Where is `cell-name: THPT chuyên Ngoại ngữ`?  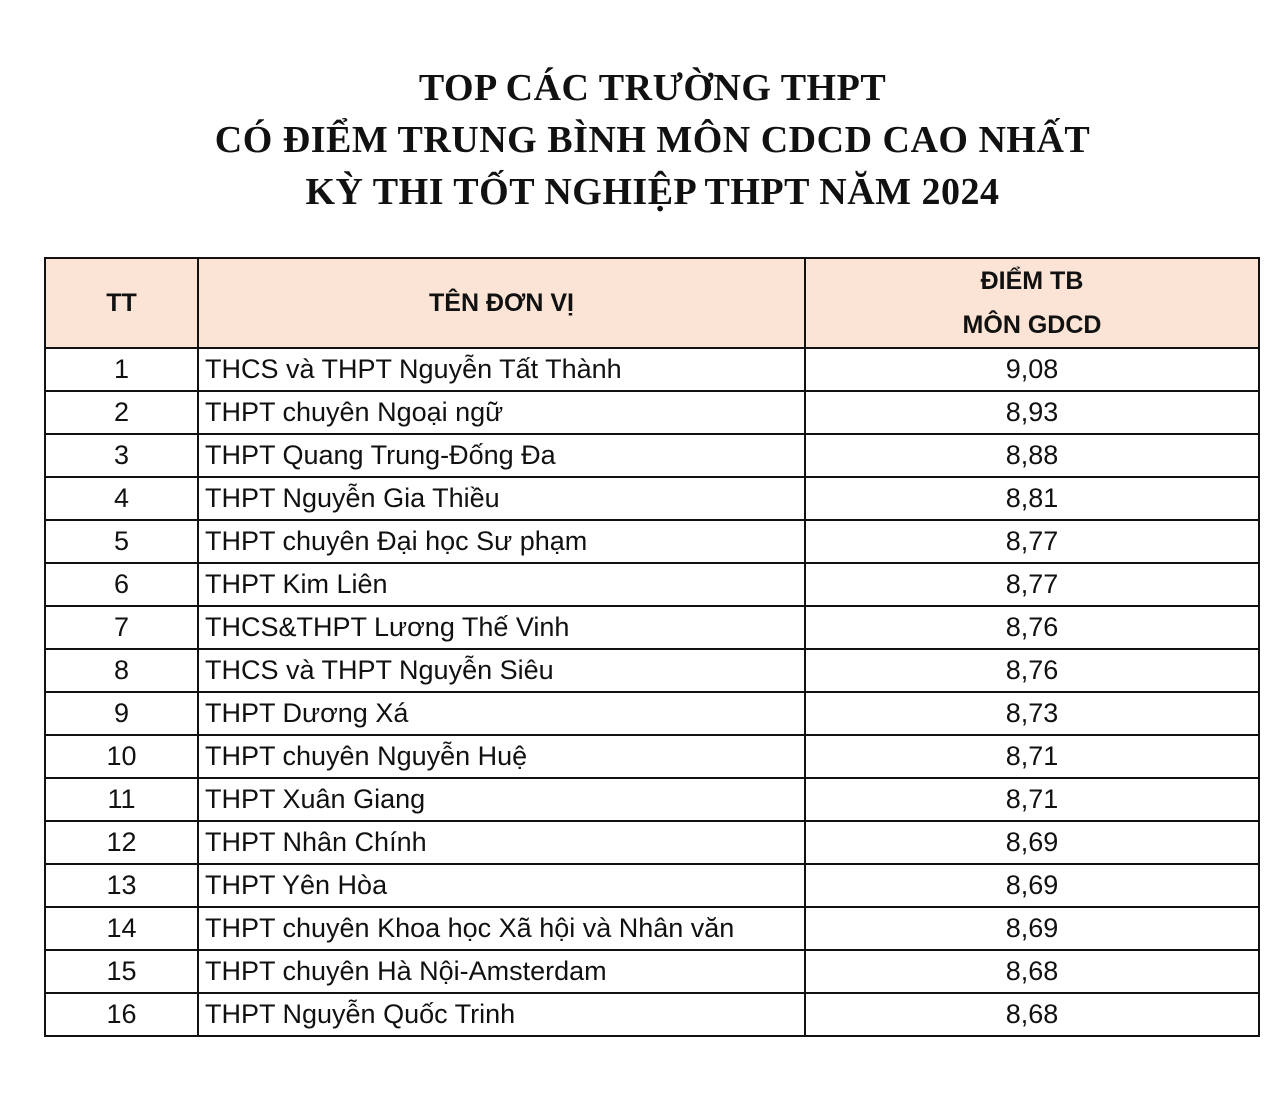
cell-name: THPT chuyên Ngoại ngữ is located at coordinates (501, 412).